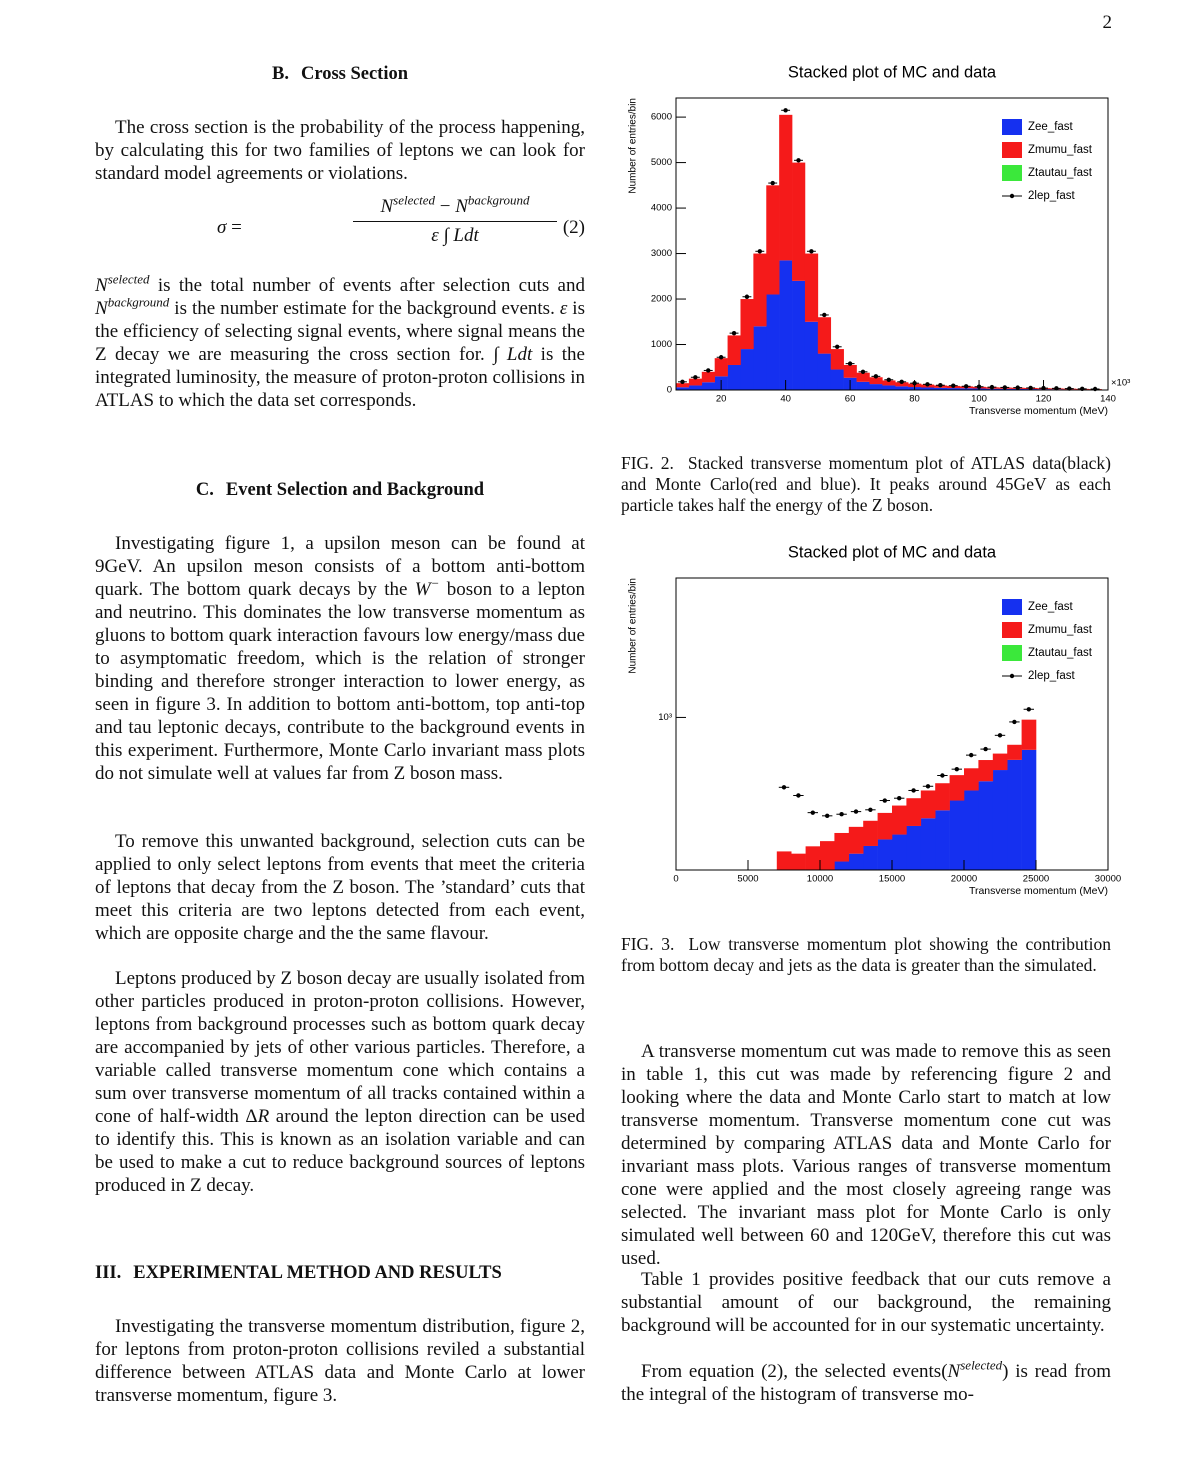 The width and height of the screenshot is (1194, 1466). I want to click on y-tick-label: 10³, so click(665, 717).